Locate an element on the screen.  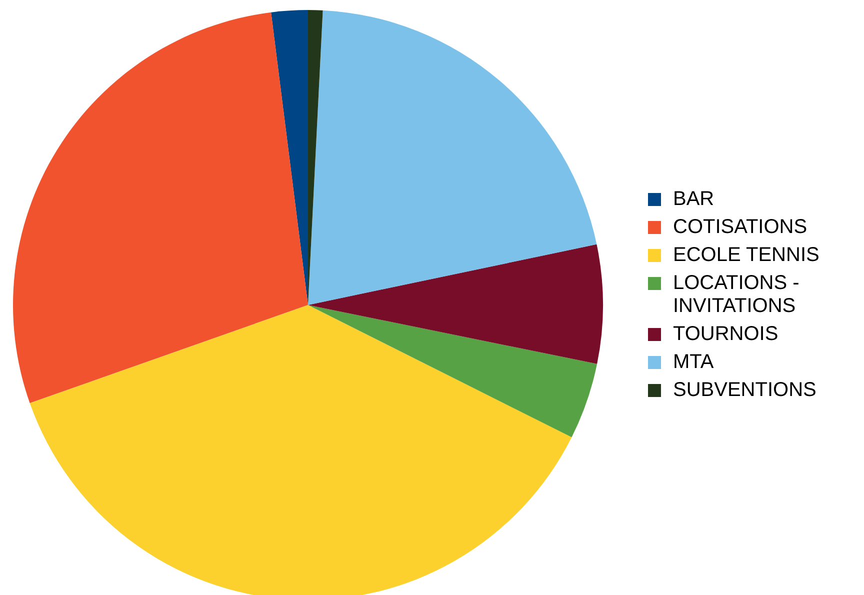
legend-label: TOURNOIS is located at coordinates (726, 334).